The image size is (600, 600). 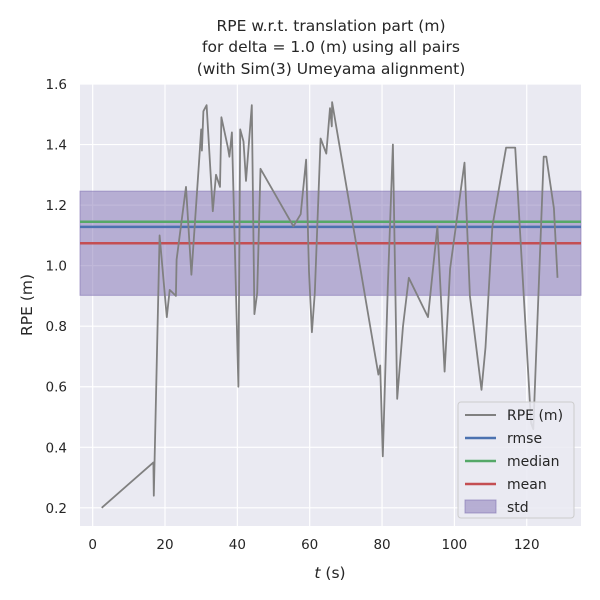 I want to click on chart-title-line-1: RPE w.r.t. translation part (m), so click(x=330, y=26).